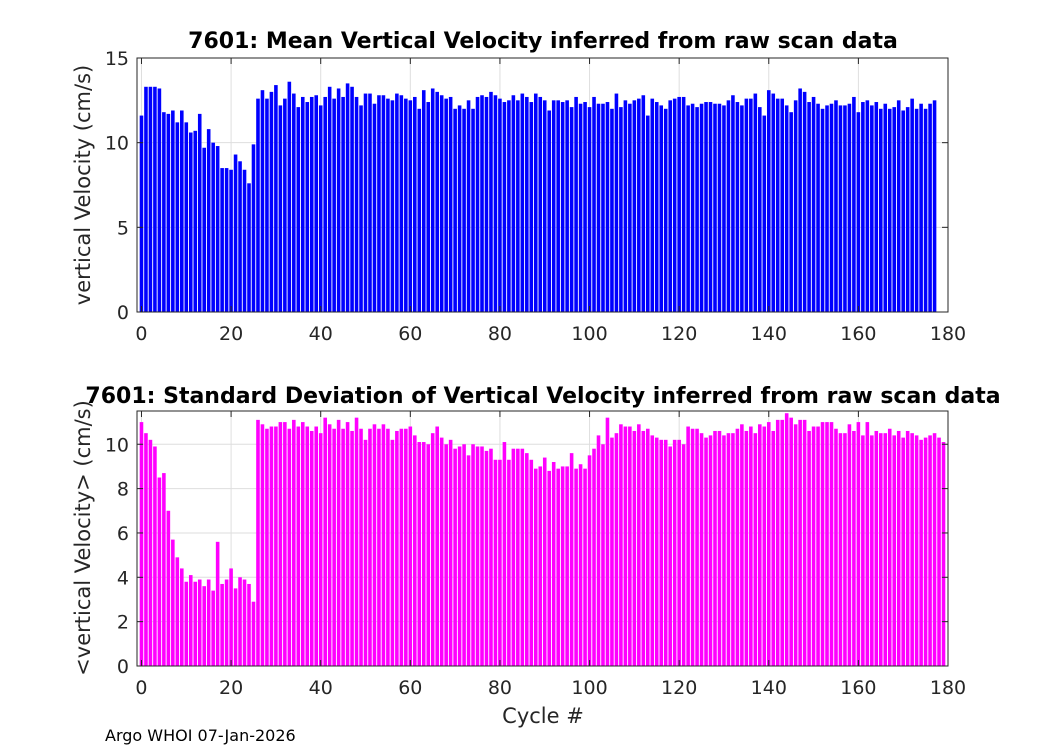  I want to click on x-tick-label: 80, so click(500, 334).